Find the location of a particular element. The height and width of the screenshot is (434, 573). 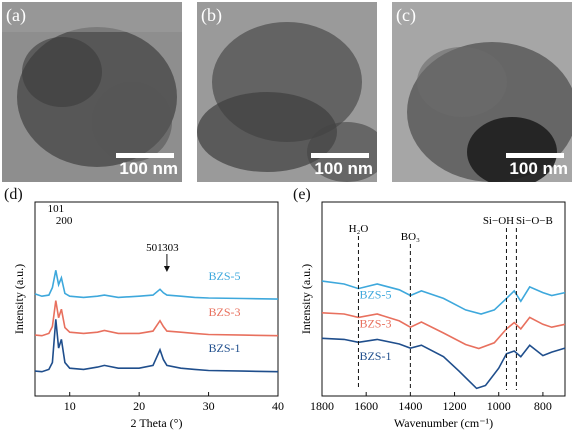

scale-text-a: 100 nm is located at coordinates (148, 168).